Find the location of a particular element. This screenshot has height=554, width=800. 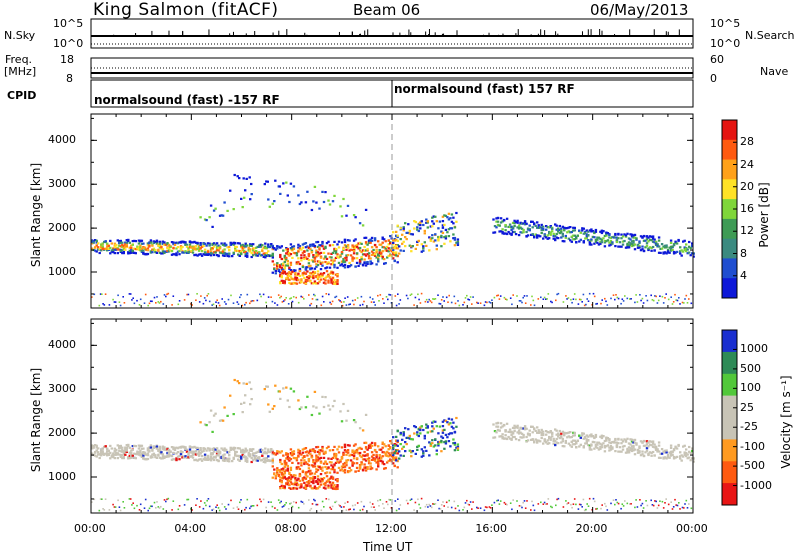

power-colorbar-tick-label: 24 is located at coordinates (747, 164).